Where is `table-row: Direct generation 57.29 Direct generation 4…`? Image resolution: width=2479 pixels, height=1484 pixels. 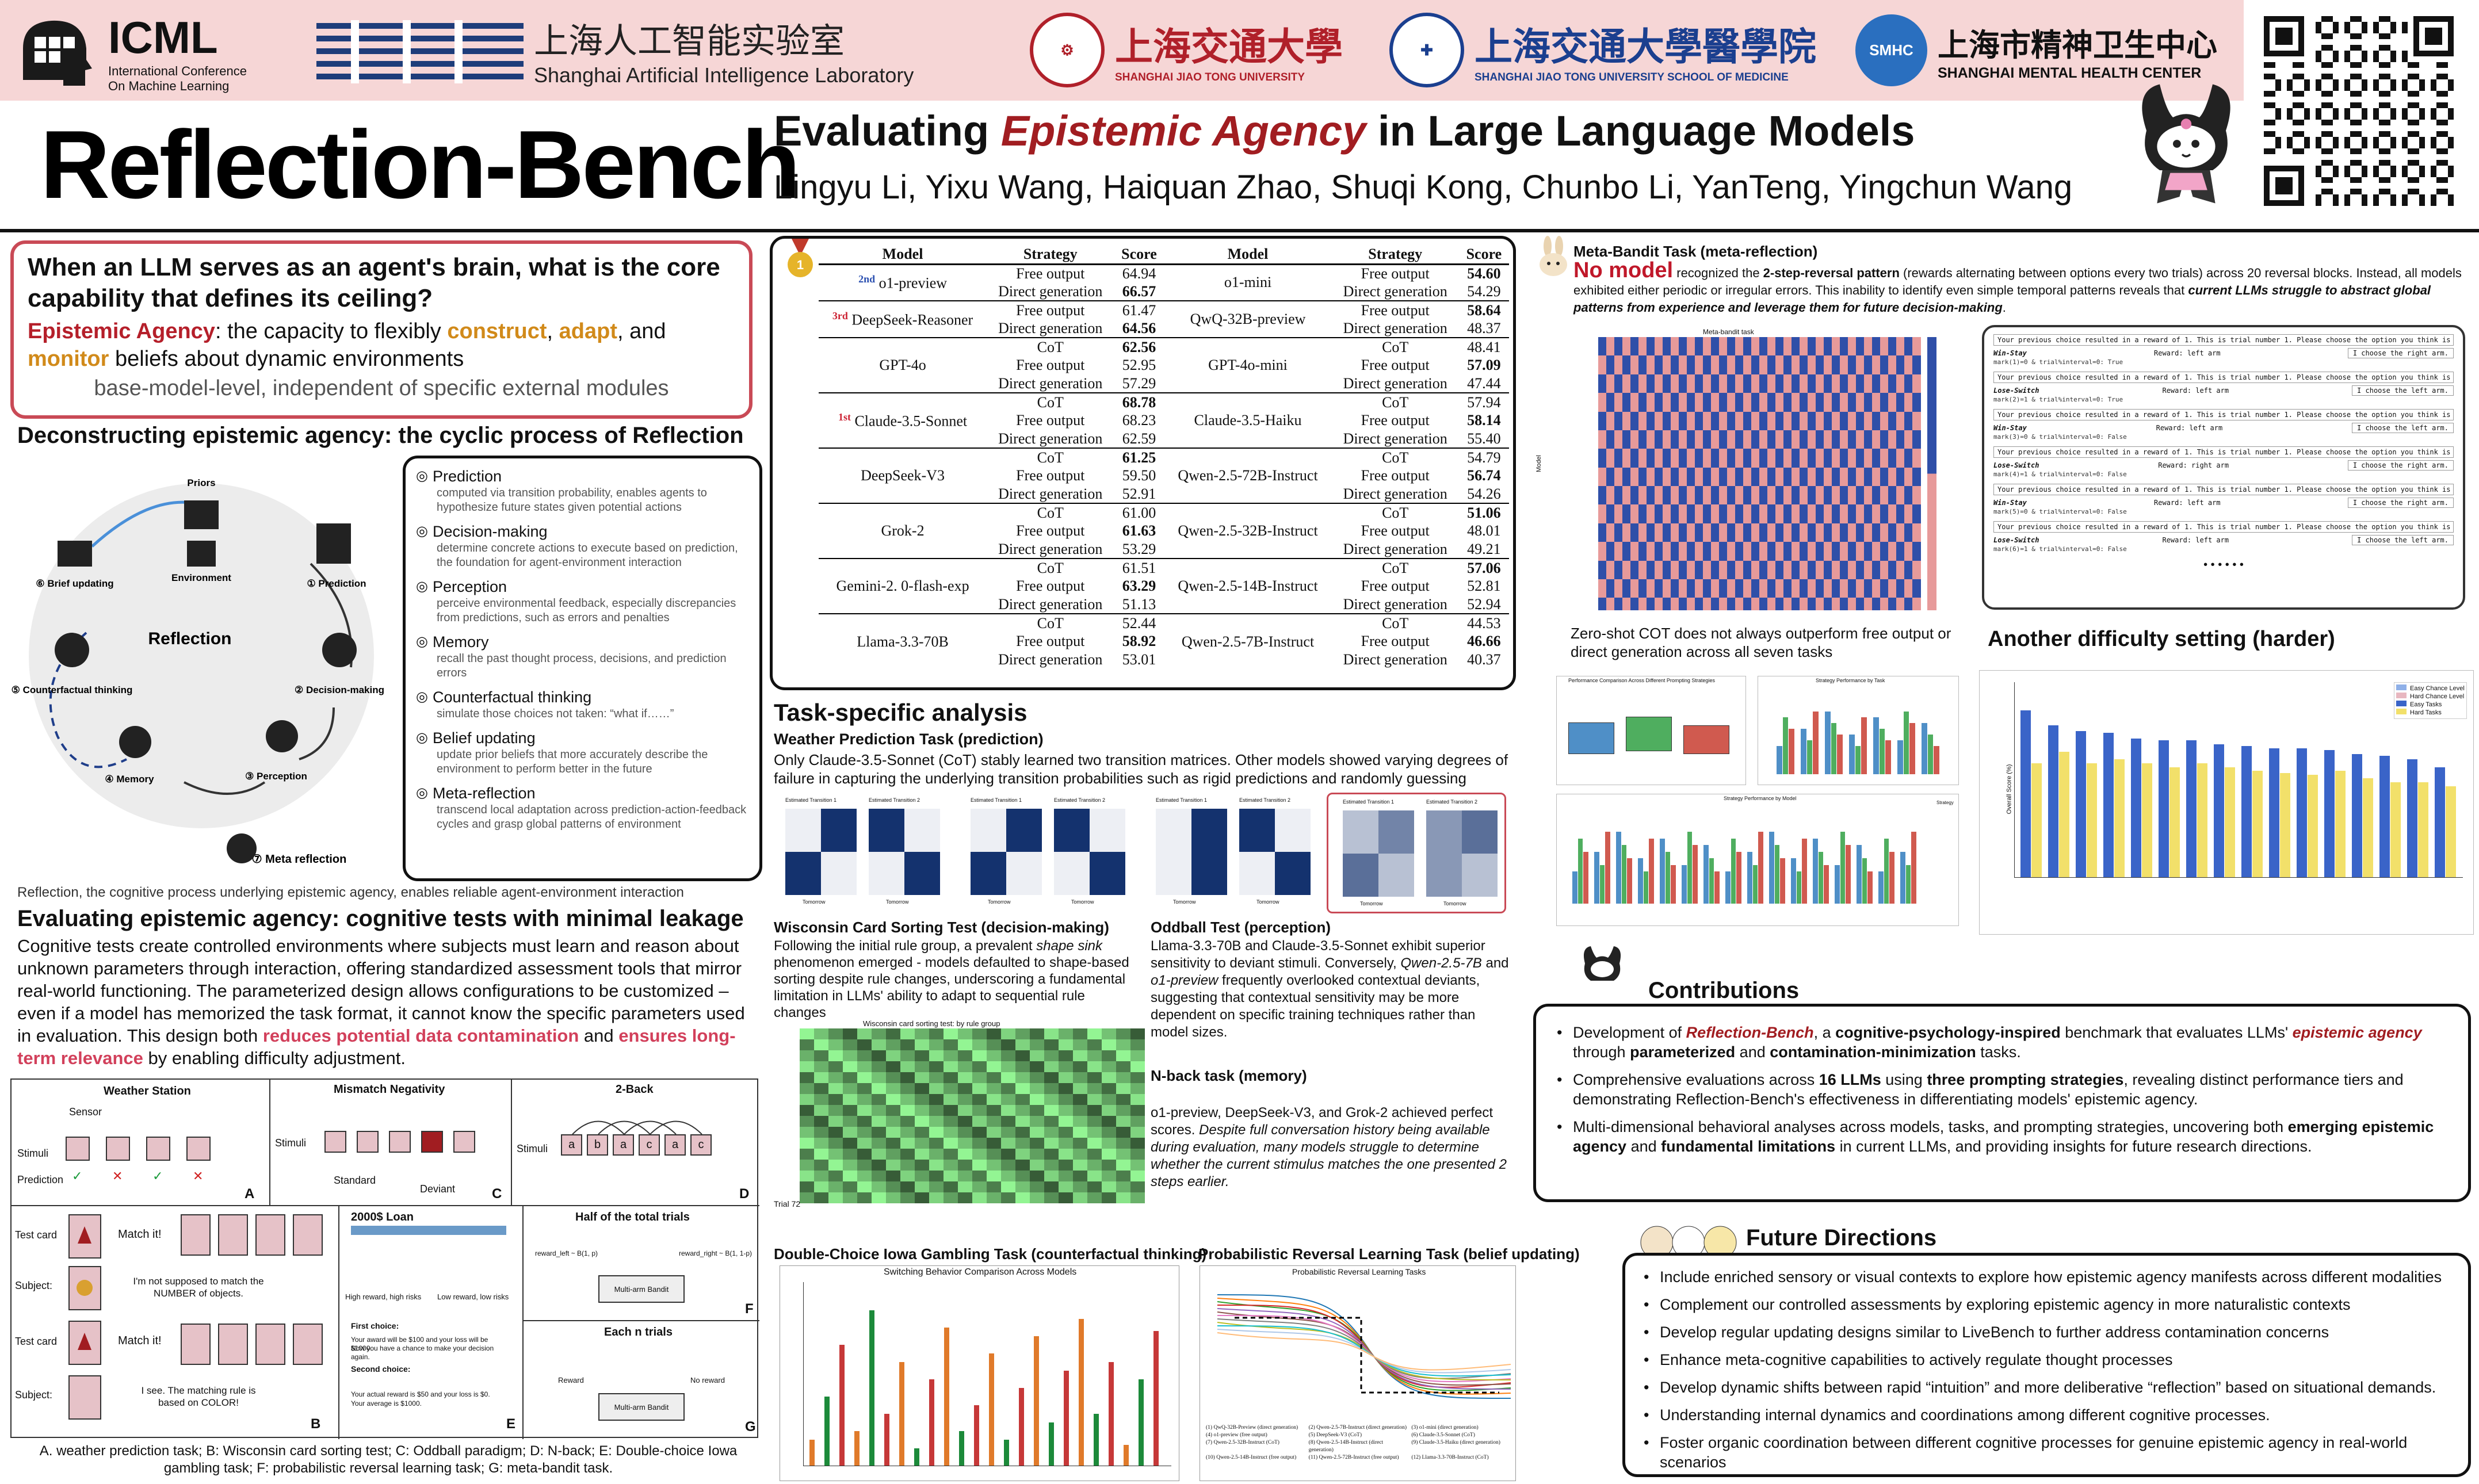
table-row: Direct generation 57.29 Direct generation 4… is located at coordinates (1164, 383).